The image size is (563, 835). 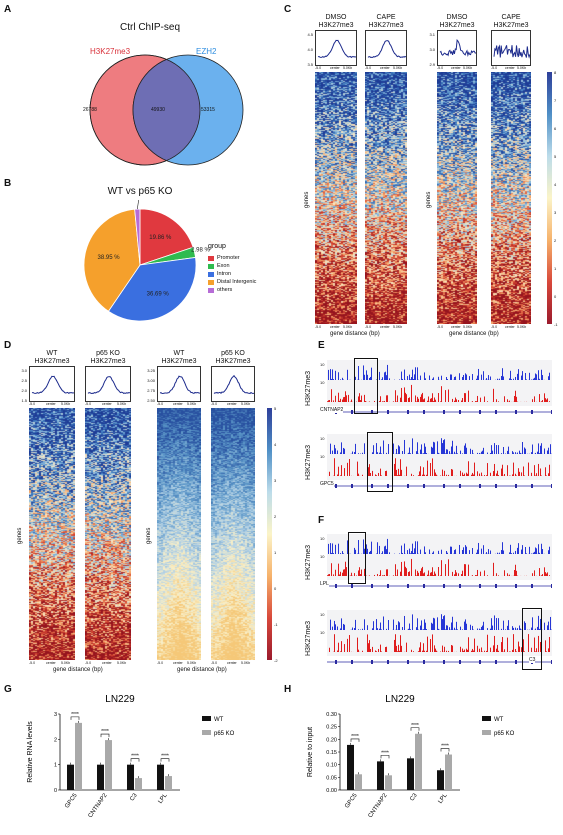 What do you see at coordinates (163, 798) in the screenshot?
I see `bar-chart-category-label: LPL` at bounding box center [163, 798].